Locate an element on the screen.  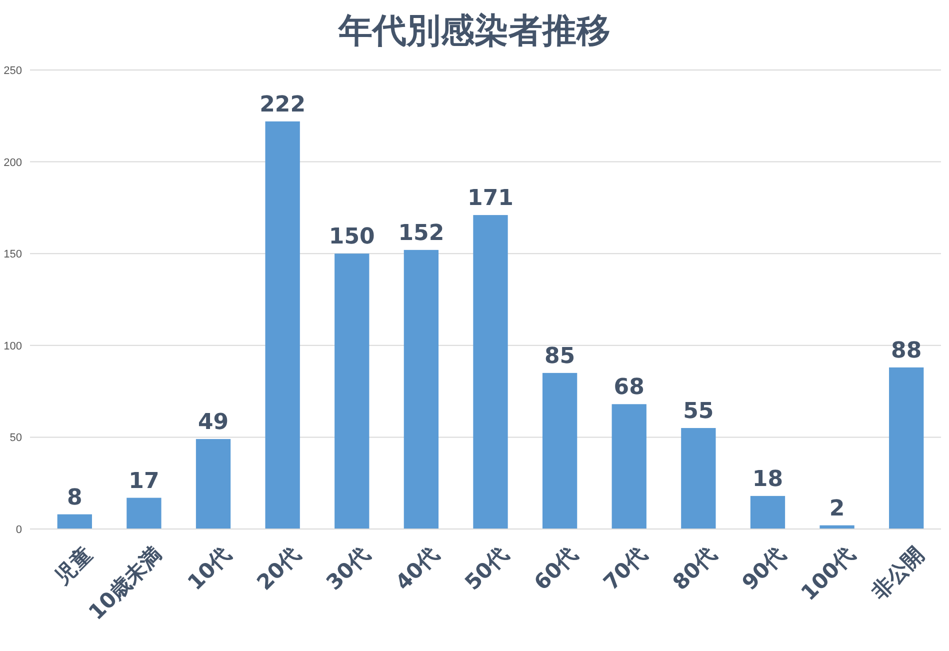
data-label: 150 is located at coordinates (351, 237).